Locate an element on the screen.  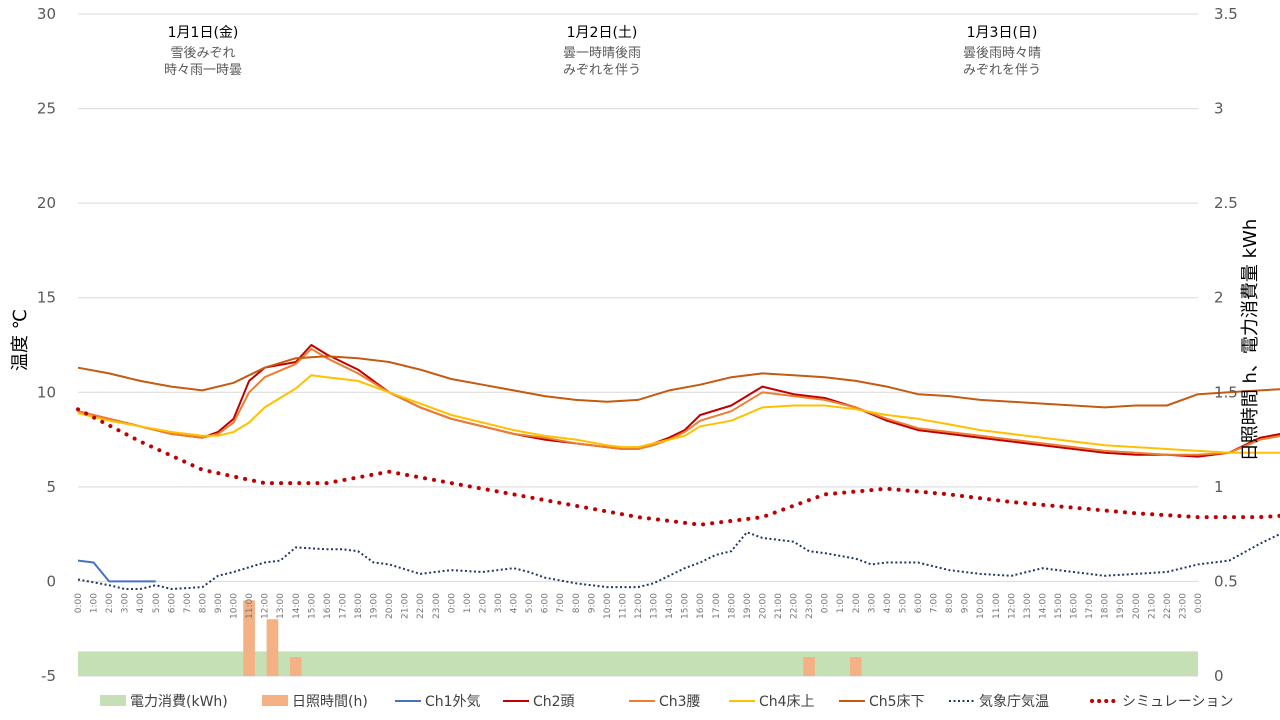
right-axis-title: 日照時間 h、電力消費量 kWh is located at coordinates (1250, 340).